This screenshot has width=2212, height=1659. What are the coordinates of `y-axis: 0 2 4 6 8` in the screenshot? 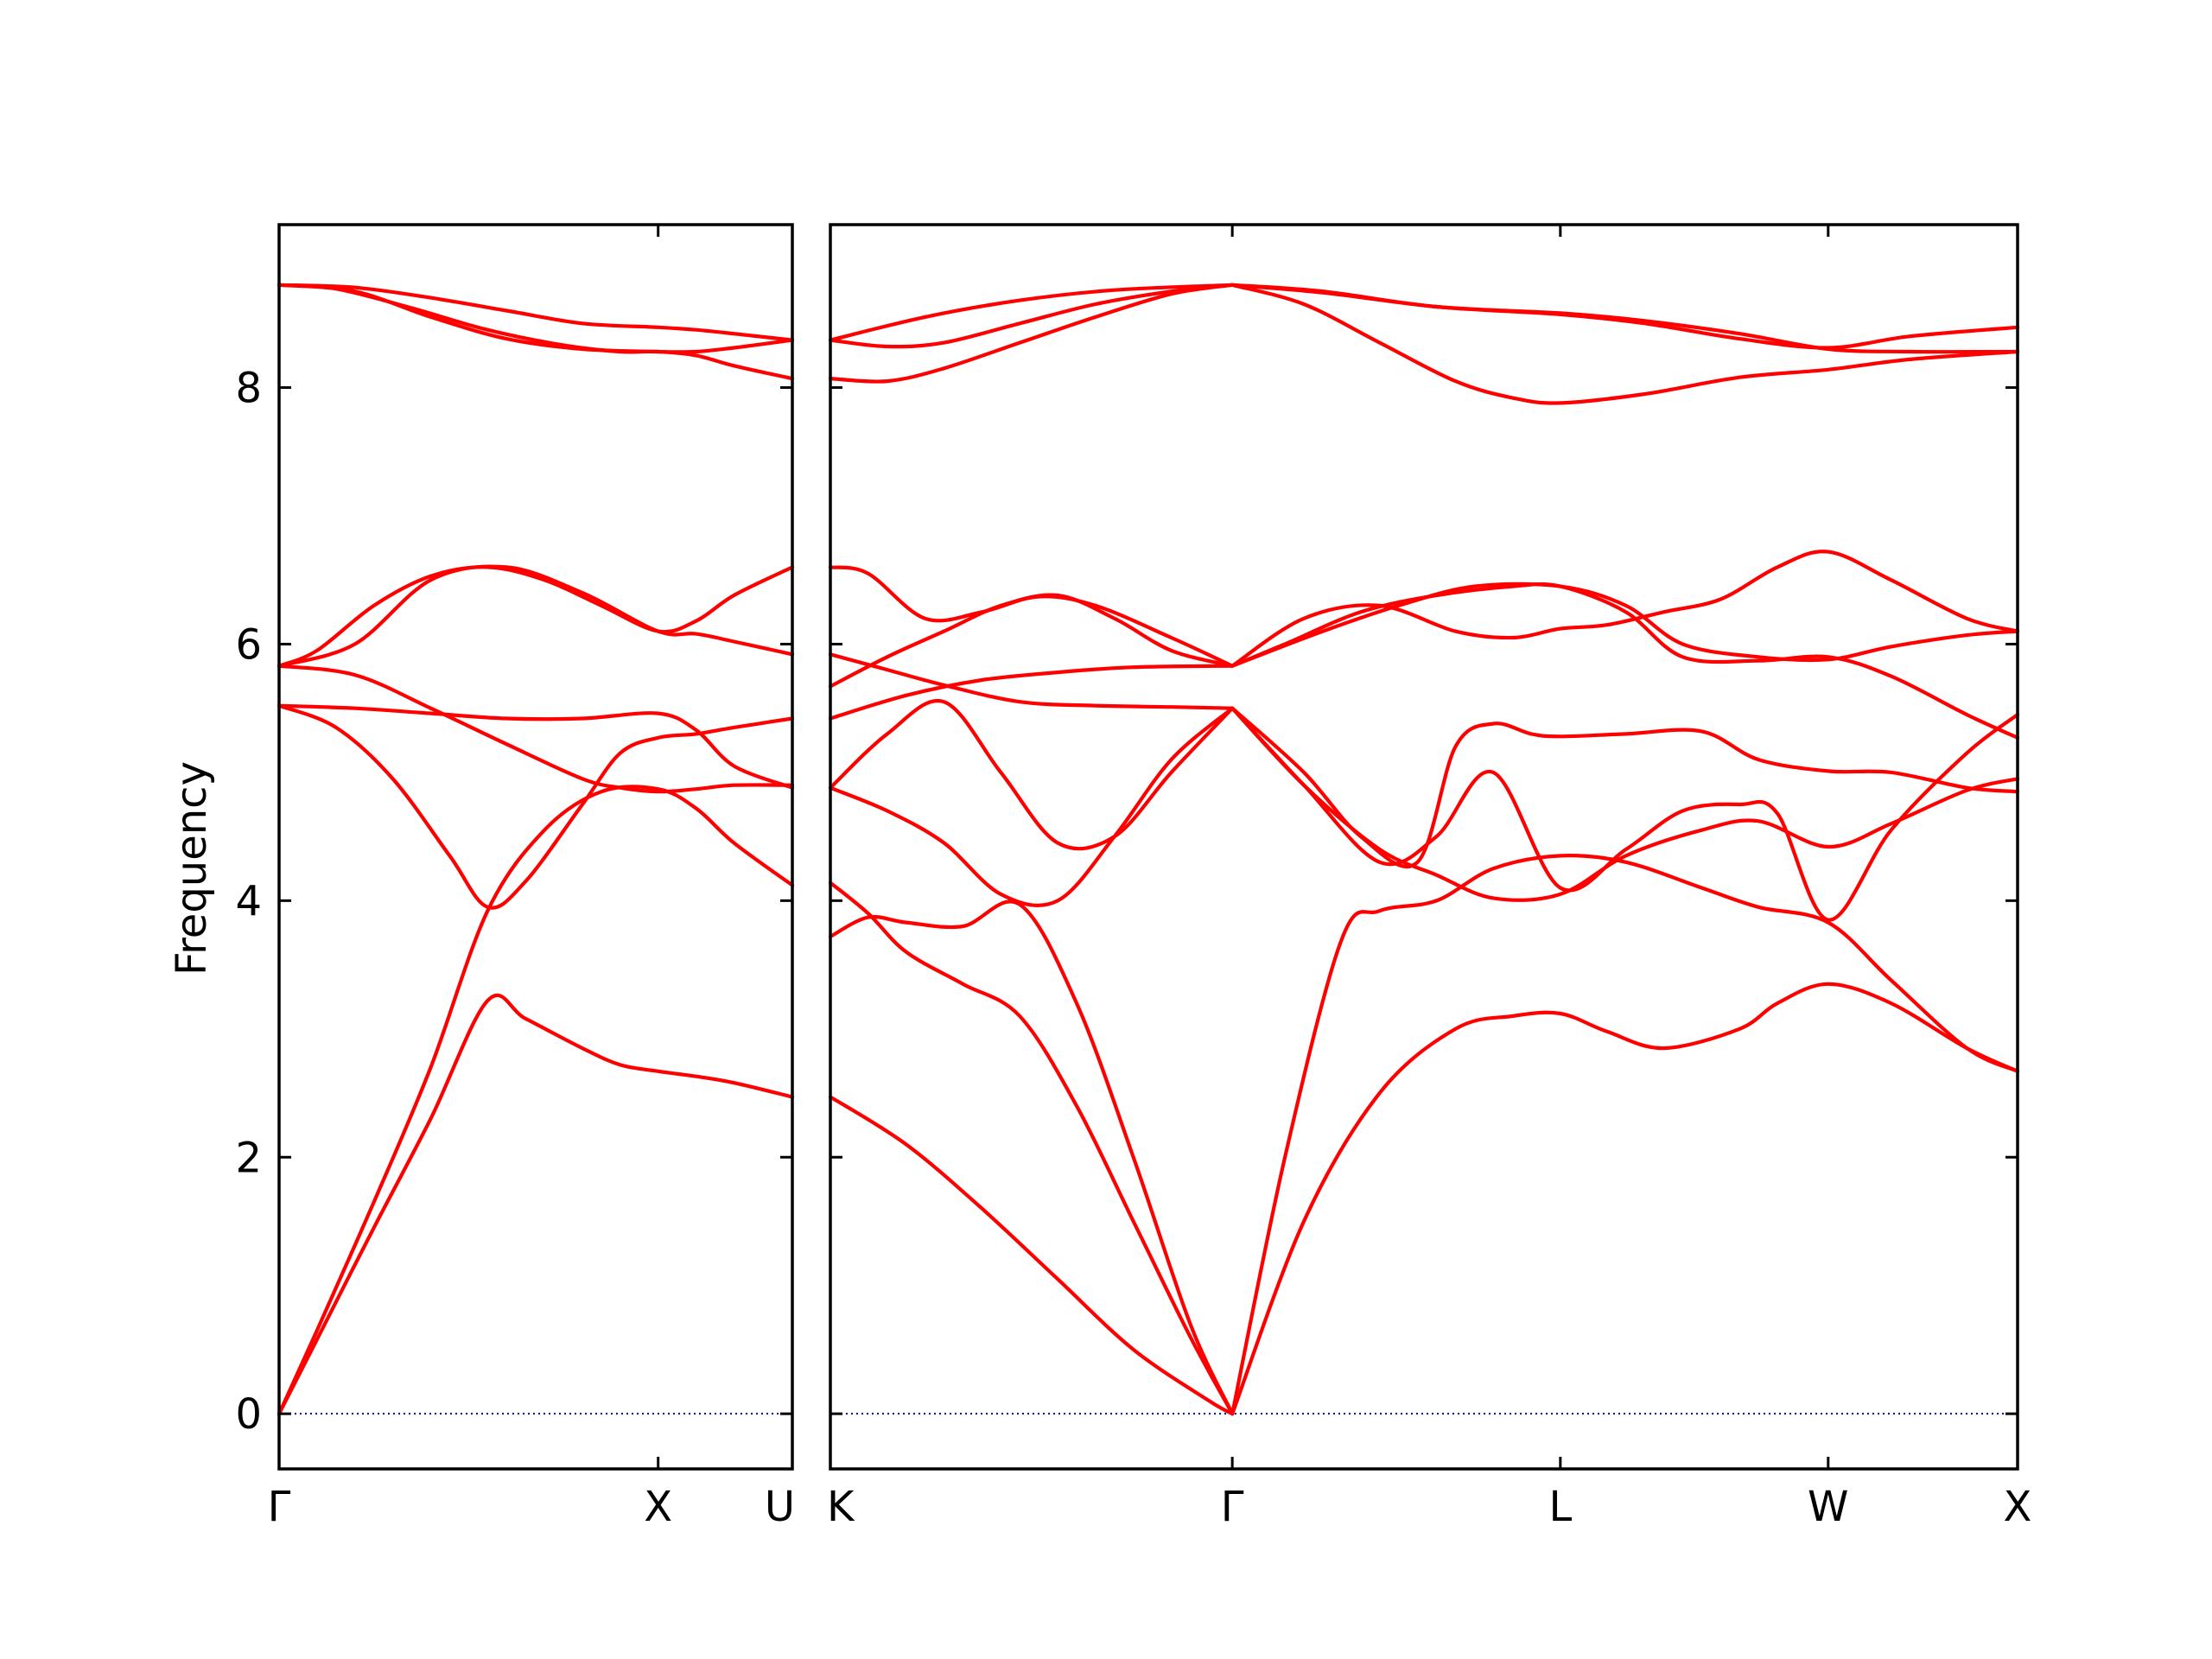 It's located at (248, 902).